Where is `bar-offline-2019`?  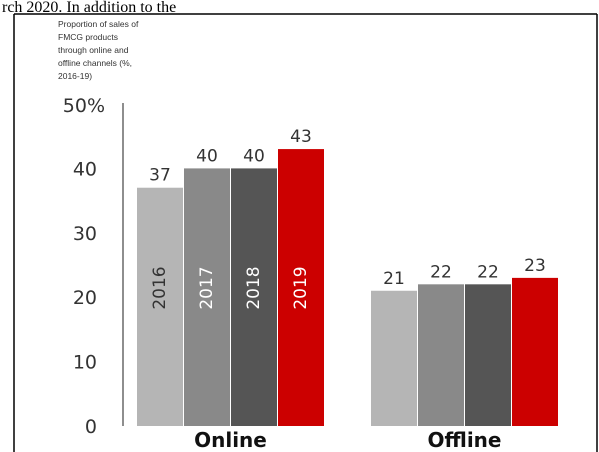 bar-offline-2019 is located at coordinates (535, 351).